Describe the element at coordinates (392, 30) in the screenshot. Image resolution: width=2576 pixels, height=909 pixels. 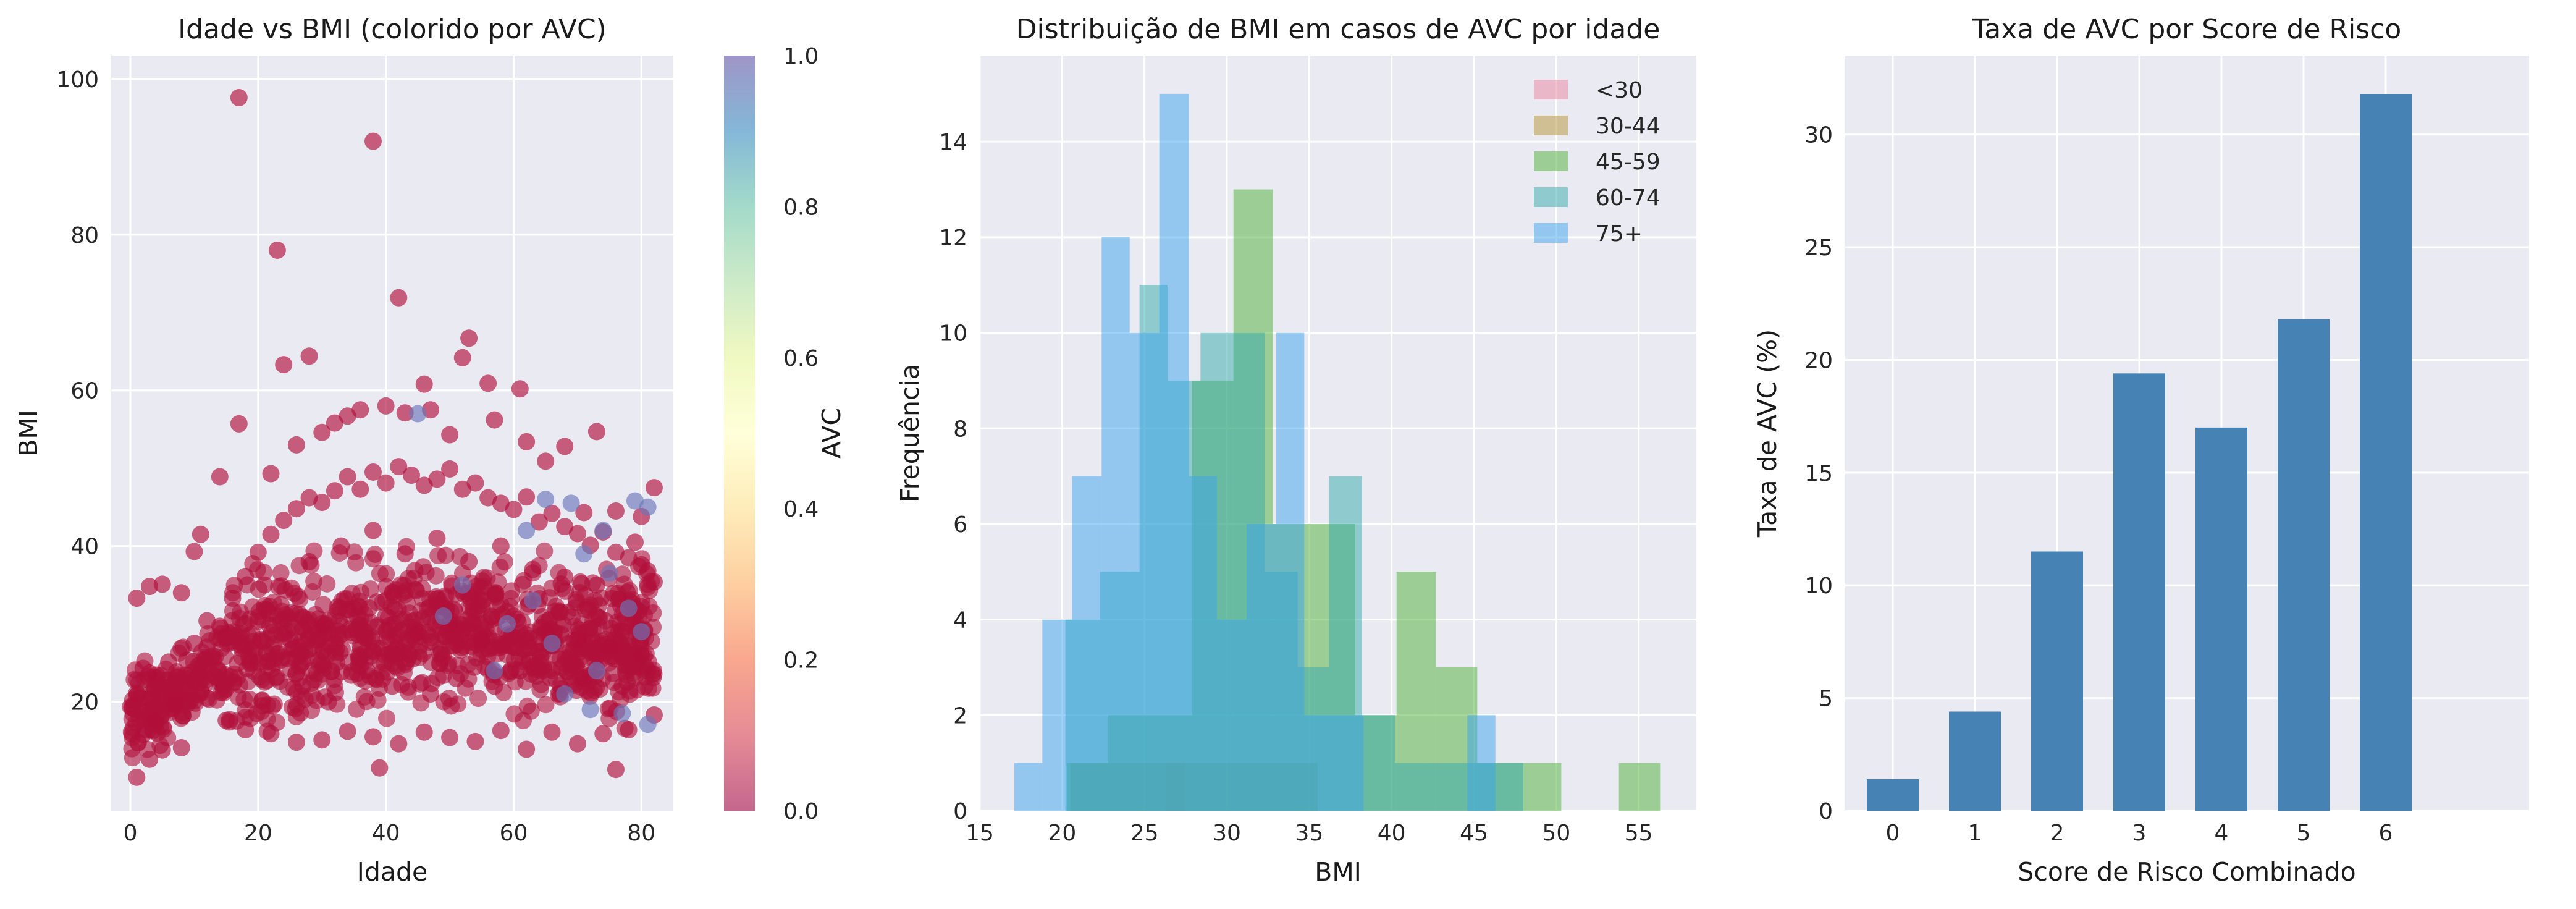
I see `scatter-title: Idade vs BMI (colorido por AVC)` at that location.